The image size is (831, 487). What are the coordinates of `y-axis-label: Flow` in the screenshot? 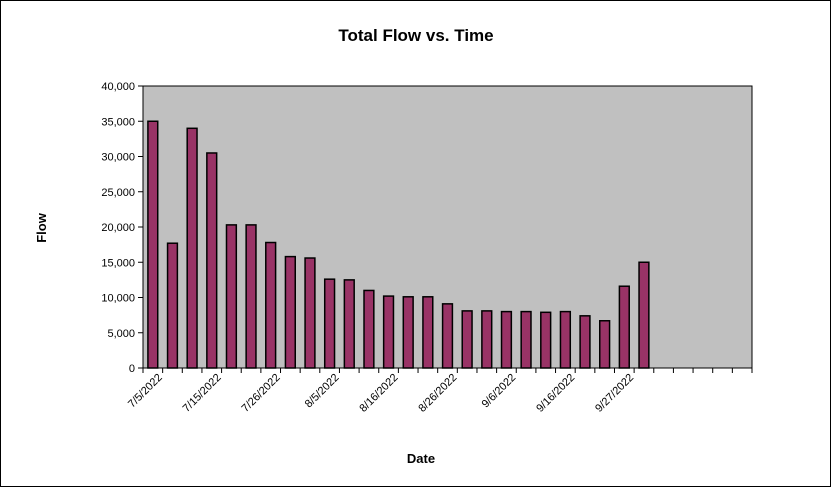 It's located at (41, 227).